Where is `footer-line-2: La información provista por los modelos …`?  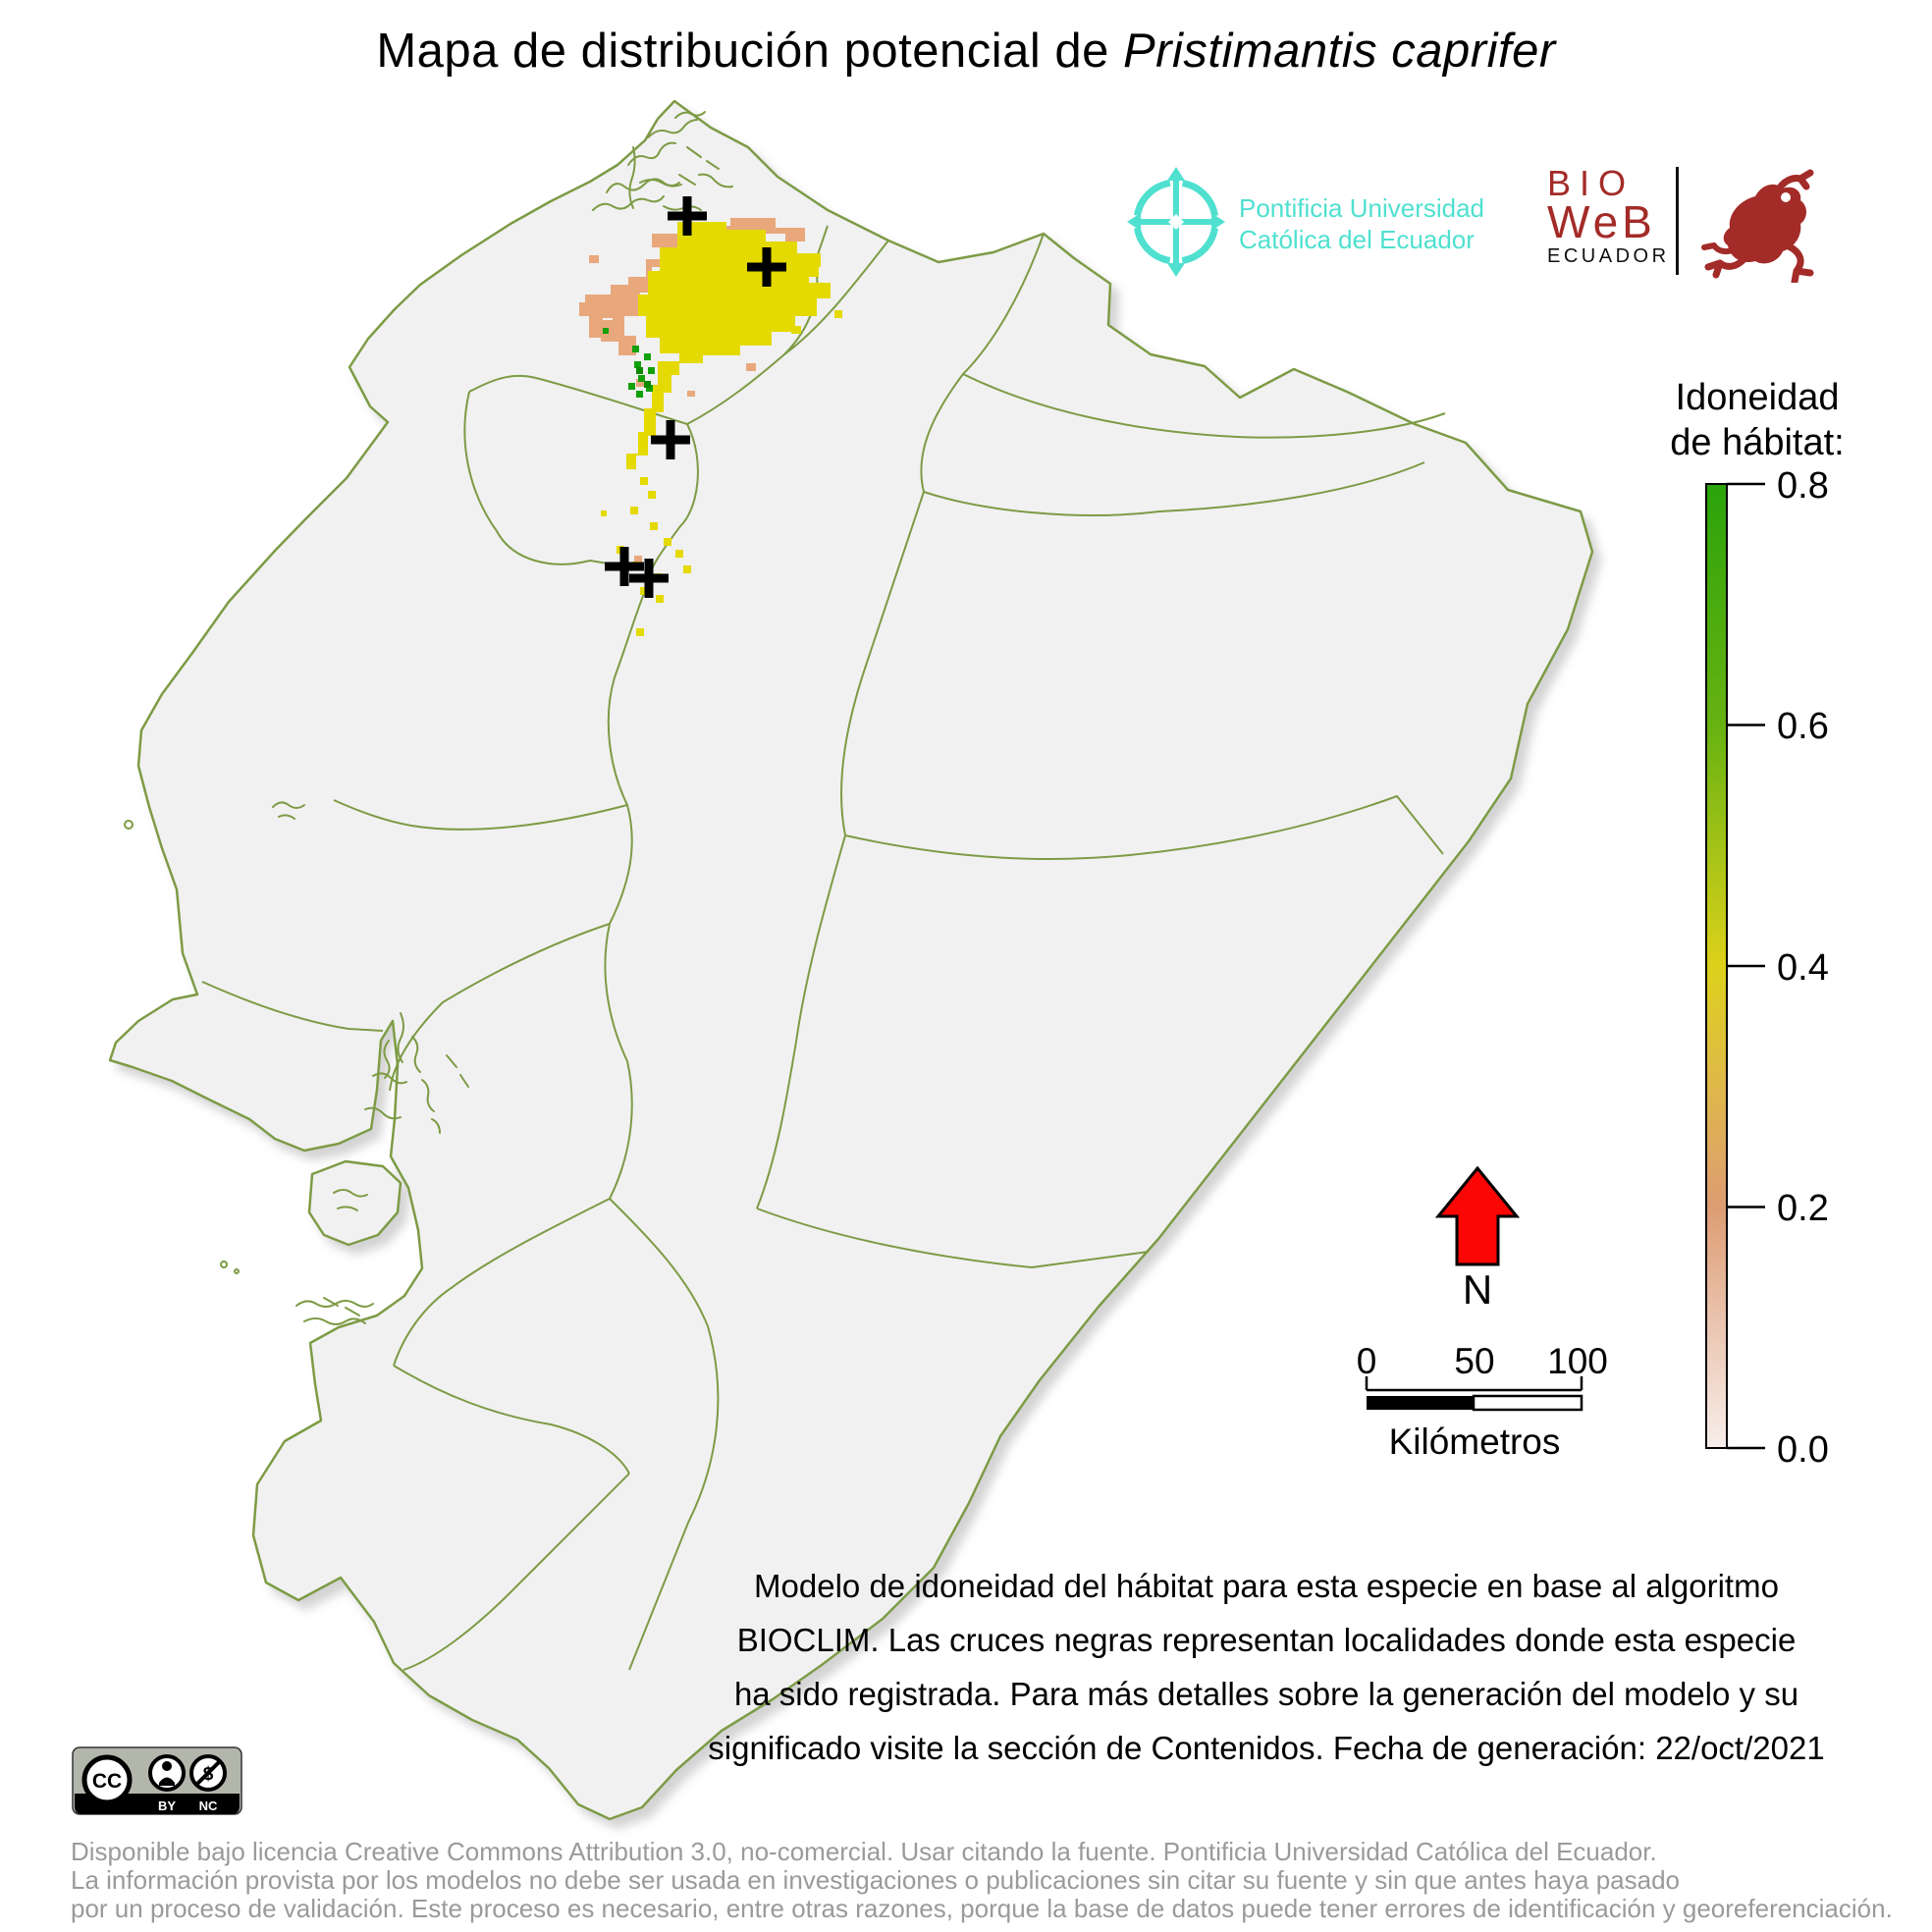 footer-line-2: La información provista por los modelos … is located at coordinates (876, 1880).